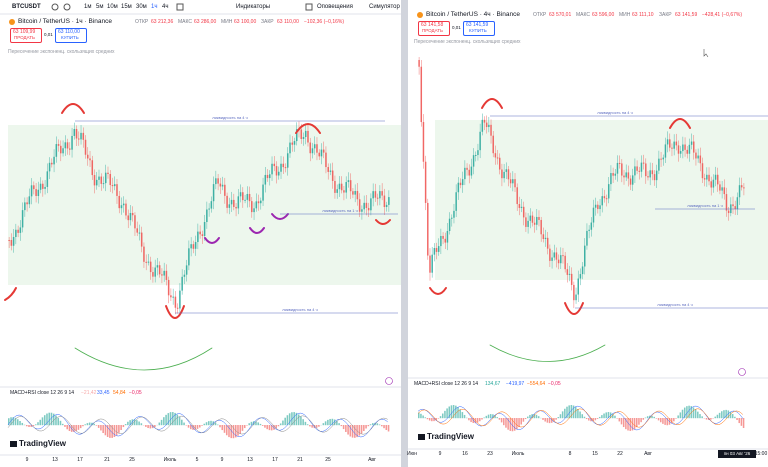 The width and height of the screenshot is (768, 467). Describe the element at coordinates (335, 7) in the screenshot. I see `alerts-button: Оповещения` at that location.